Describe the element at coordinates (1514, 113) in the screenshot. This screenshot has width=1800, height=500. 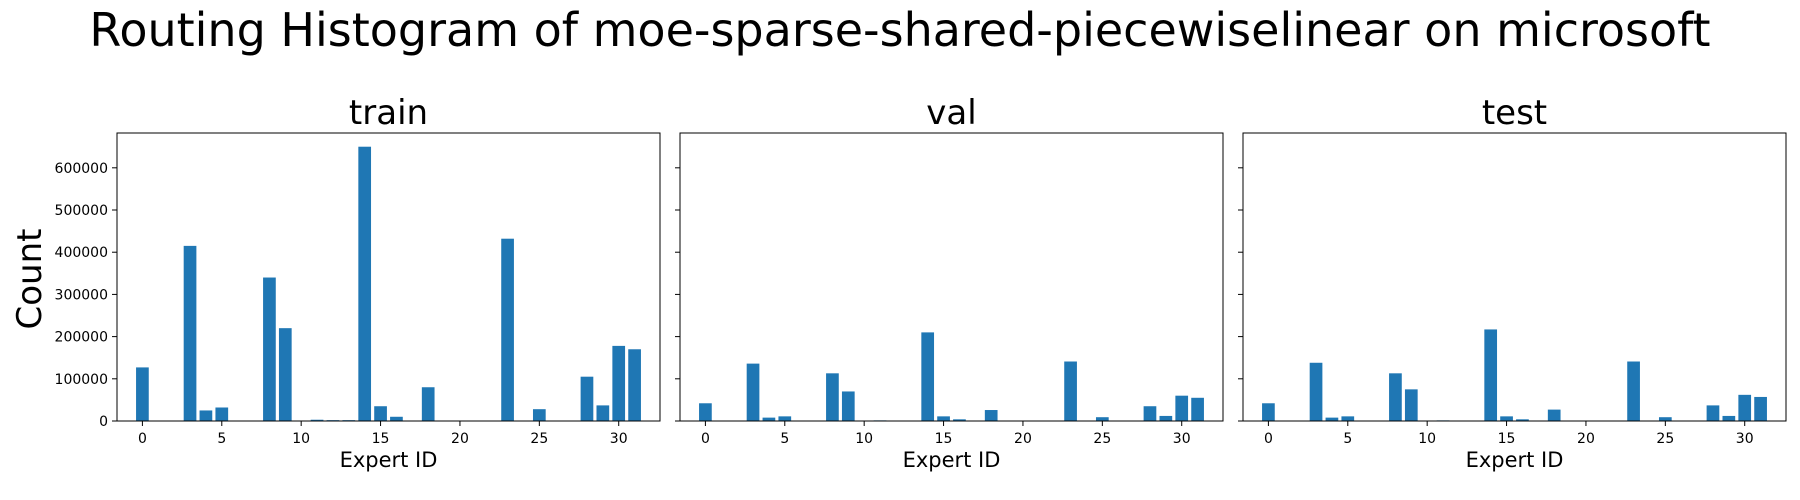
I see `panel-title: test` at that location.